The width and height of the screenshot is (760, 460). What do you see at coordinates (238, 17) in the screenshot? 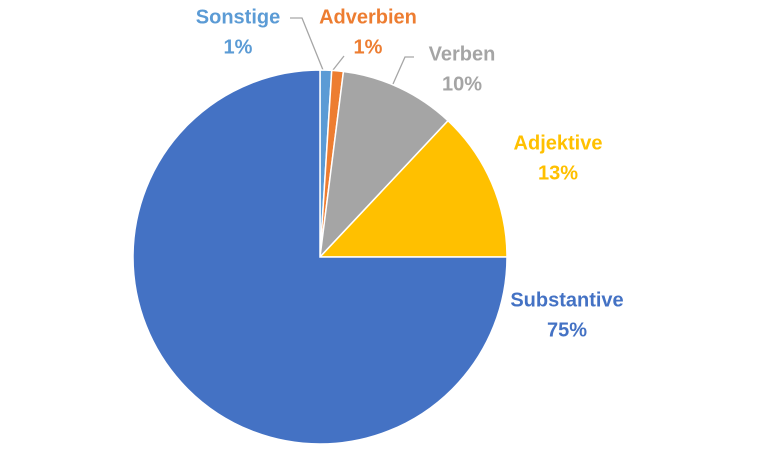
I see `slice-label: Sonstige` at bounding box center [238, 17].